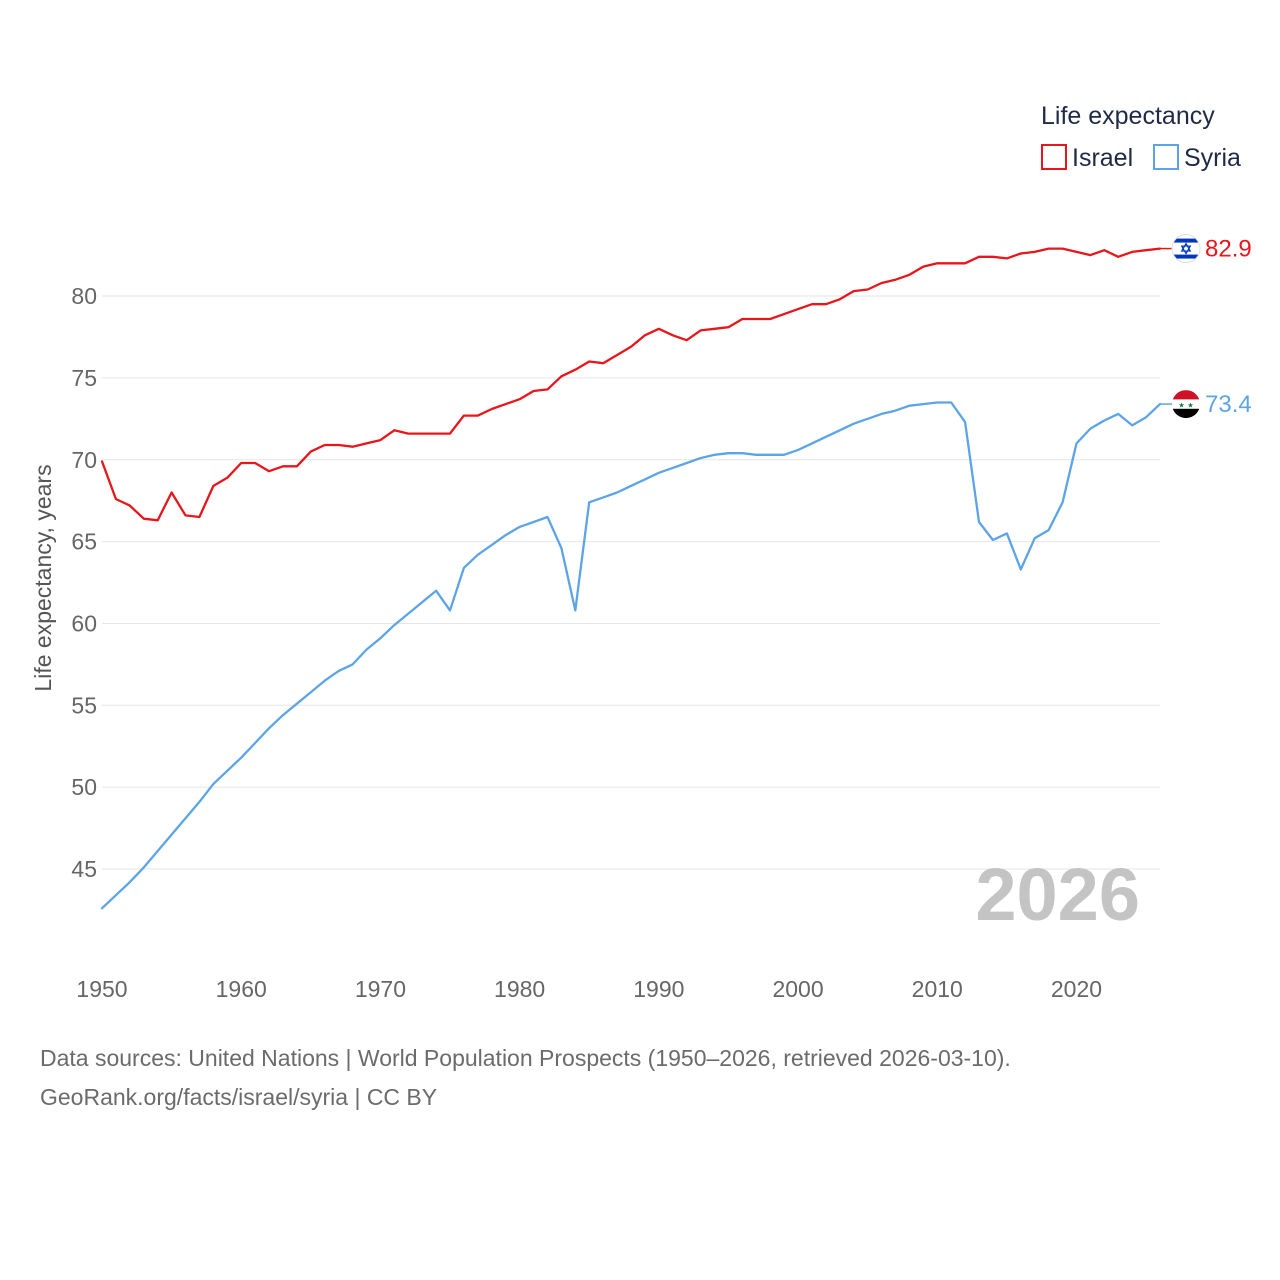  Describe the element at coordinates (1057, 894) in the screenshot. I see `year-watermark: 2026` at that location.